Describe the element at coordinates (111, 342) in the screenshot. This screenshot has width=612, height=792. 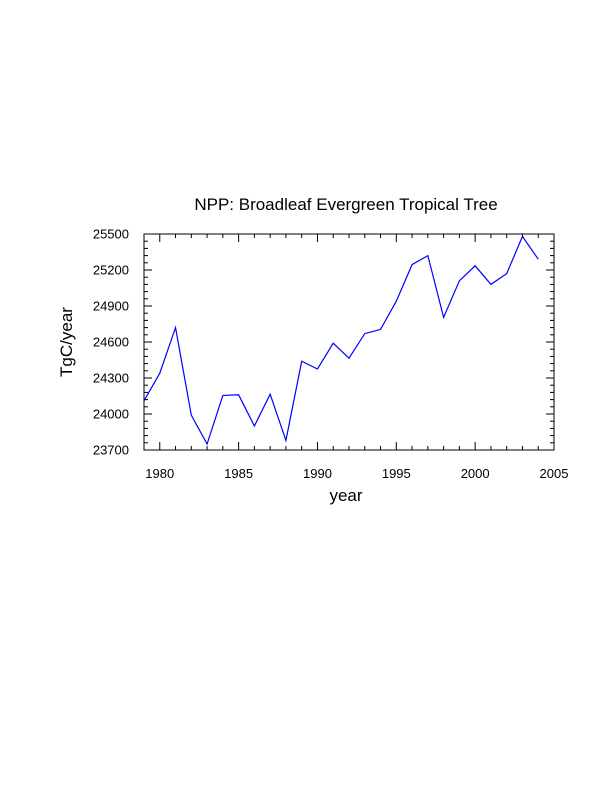
I see `y-tick-label: 24600` at that location.